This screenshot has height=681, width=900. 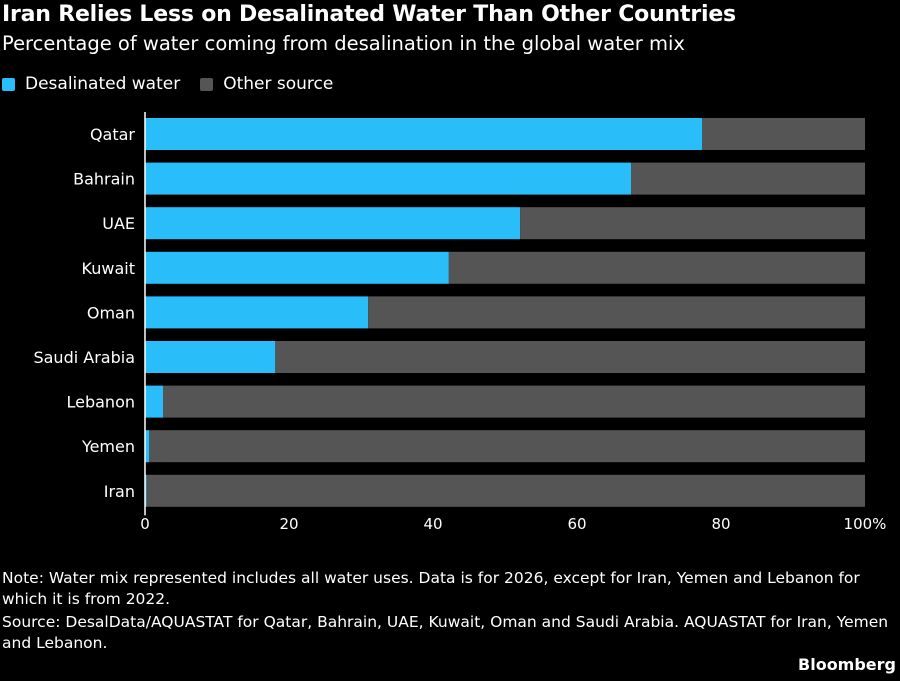 I want to click on category-label: Kuwait, so click(x=108, y=268).